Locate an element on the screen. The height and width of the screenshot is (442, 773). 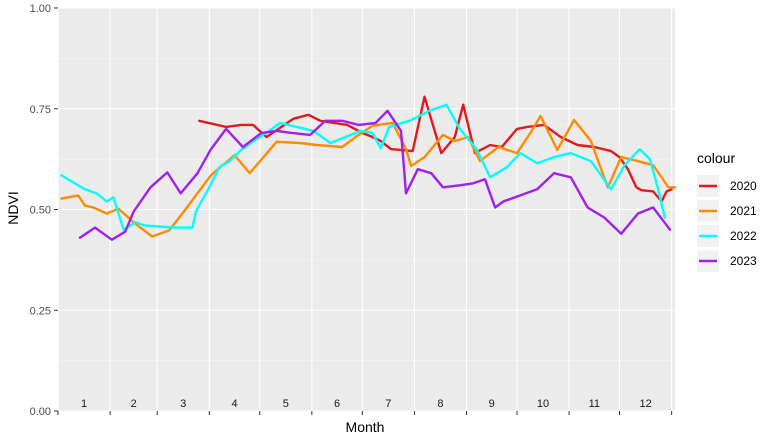
month-label: 11 is located at coordinates (594, 404).